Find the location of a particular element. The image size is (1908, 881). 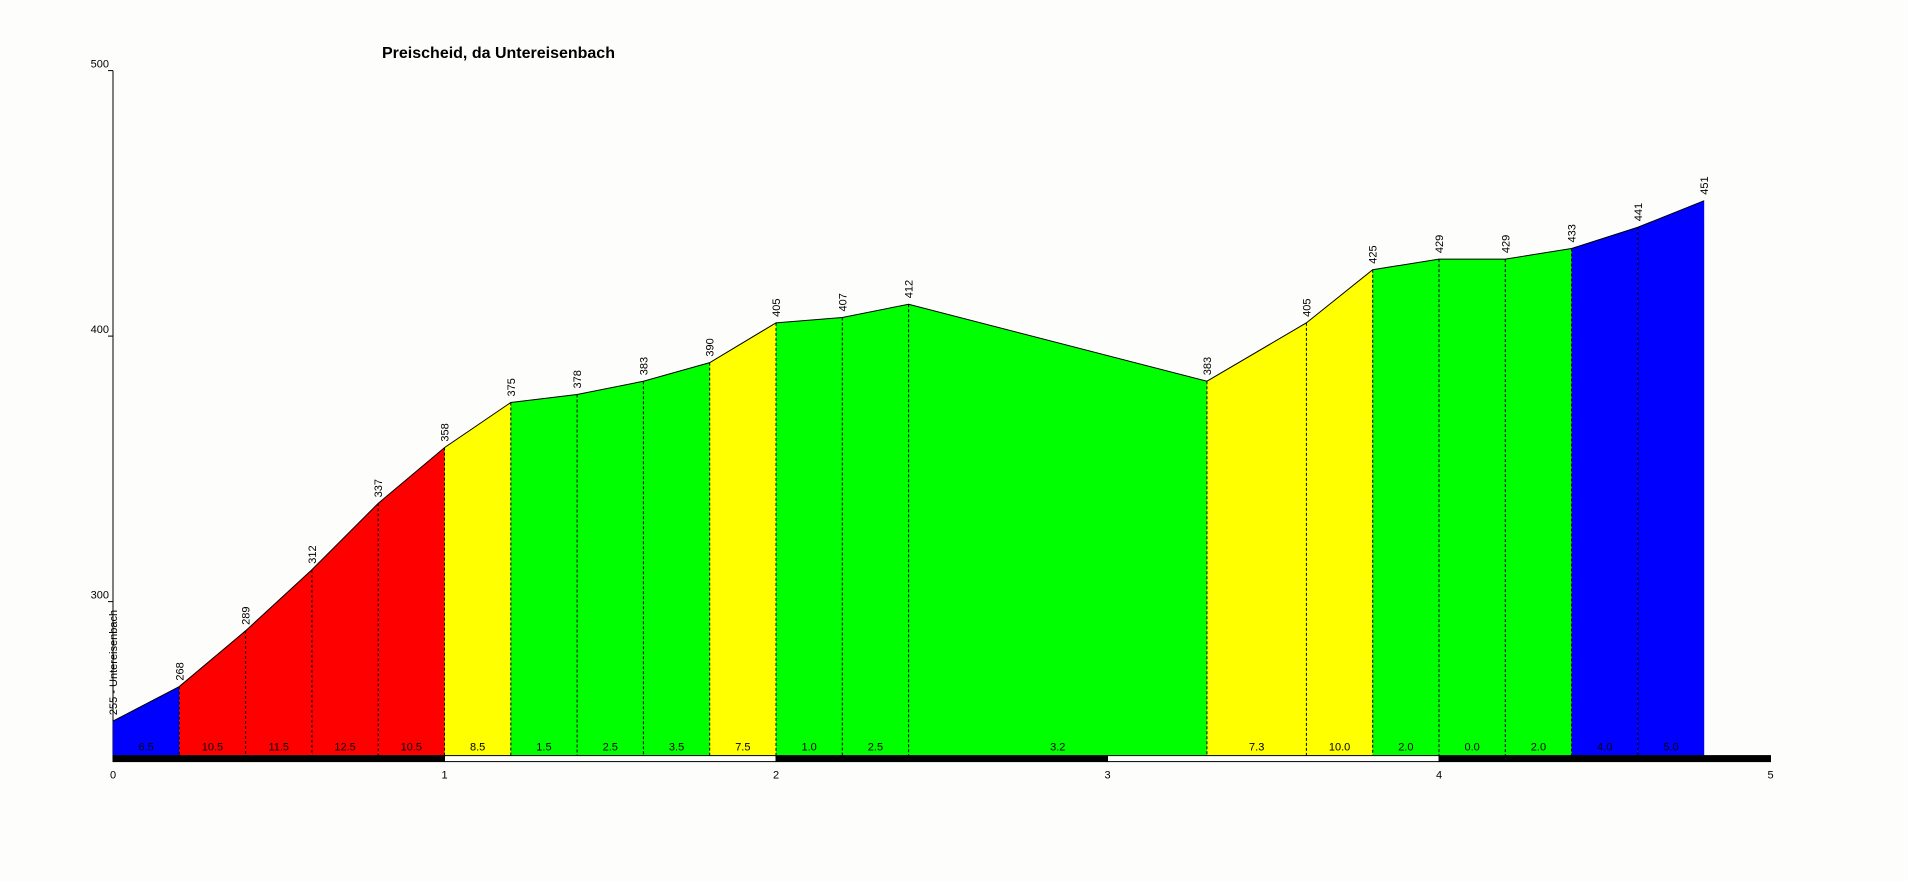

point-label: 312 is located at coordinates (313, 554).